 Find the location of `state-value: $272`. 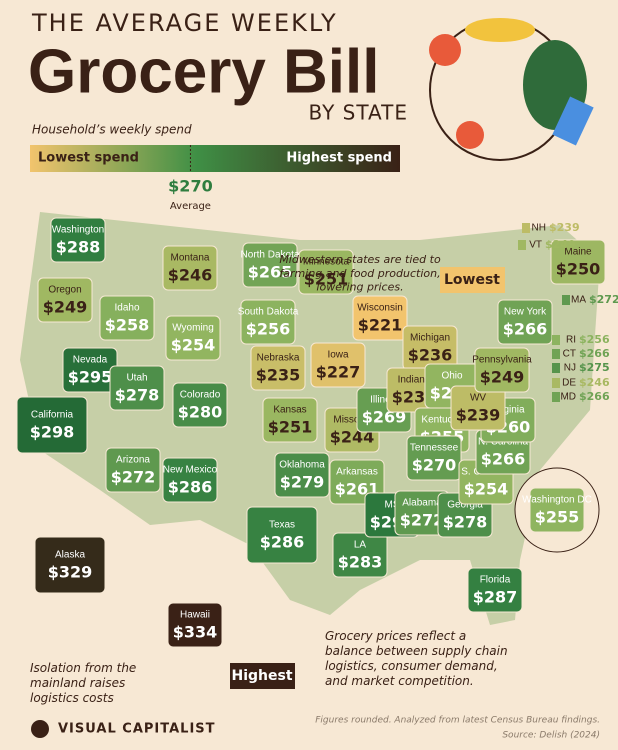

state-value: $272 is located at coordinates (603, 299).